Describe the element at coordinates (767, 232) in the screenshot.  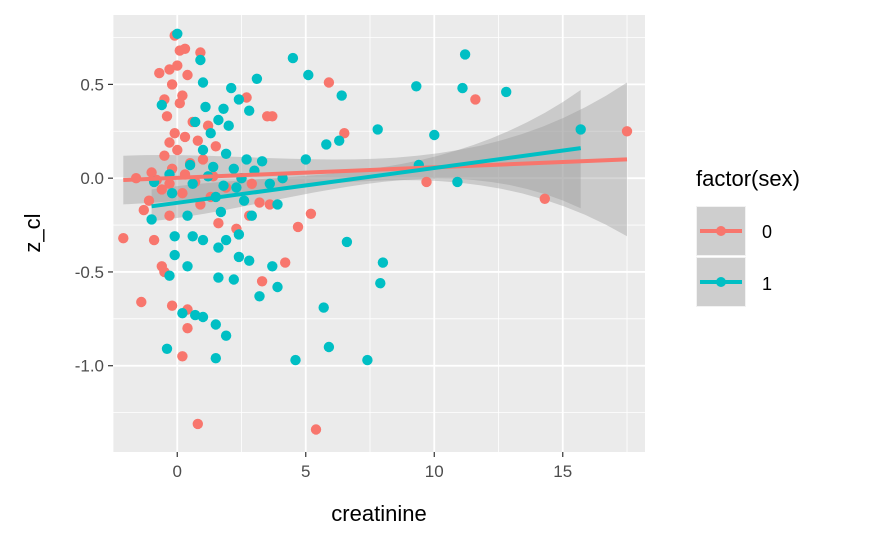
I see `legend-label-0: 0` at that location.